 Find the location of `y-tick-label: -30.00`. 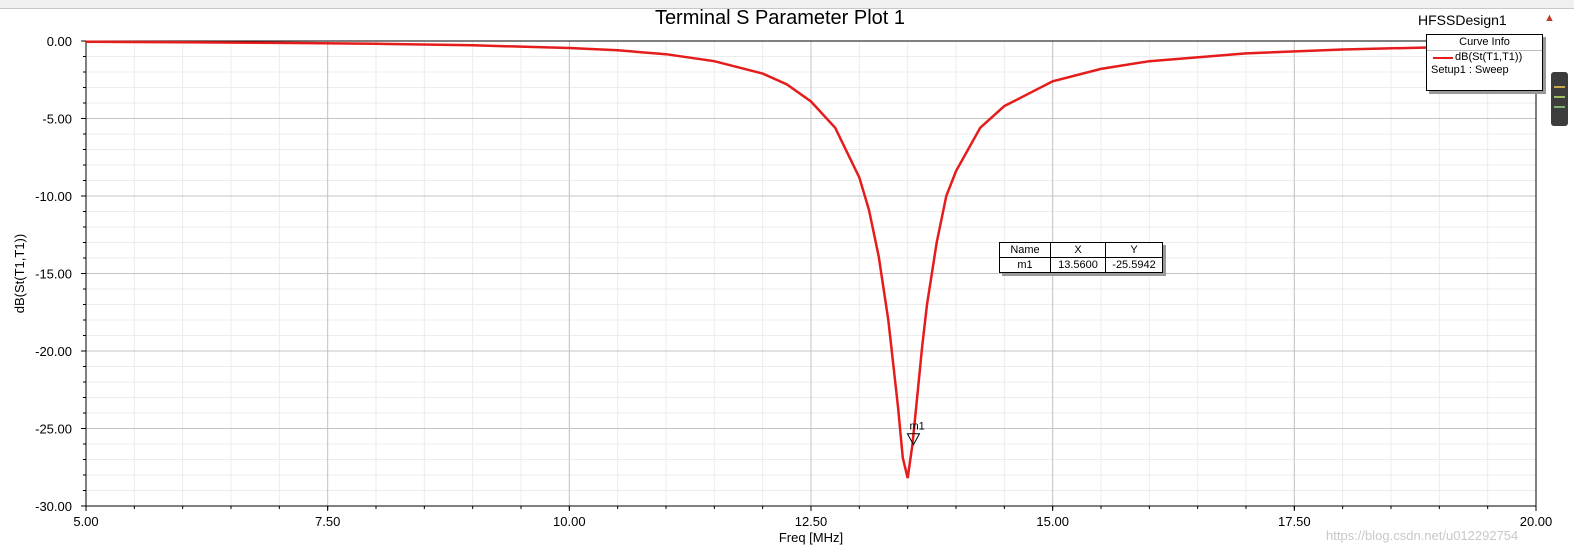

y-tick-label: -30.00 is located at coordinates (53, 506).